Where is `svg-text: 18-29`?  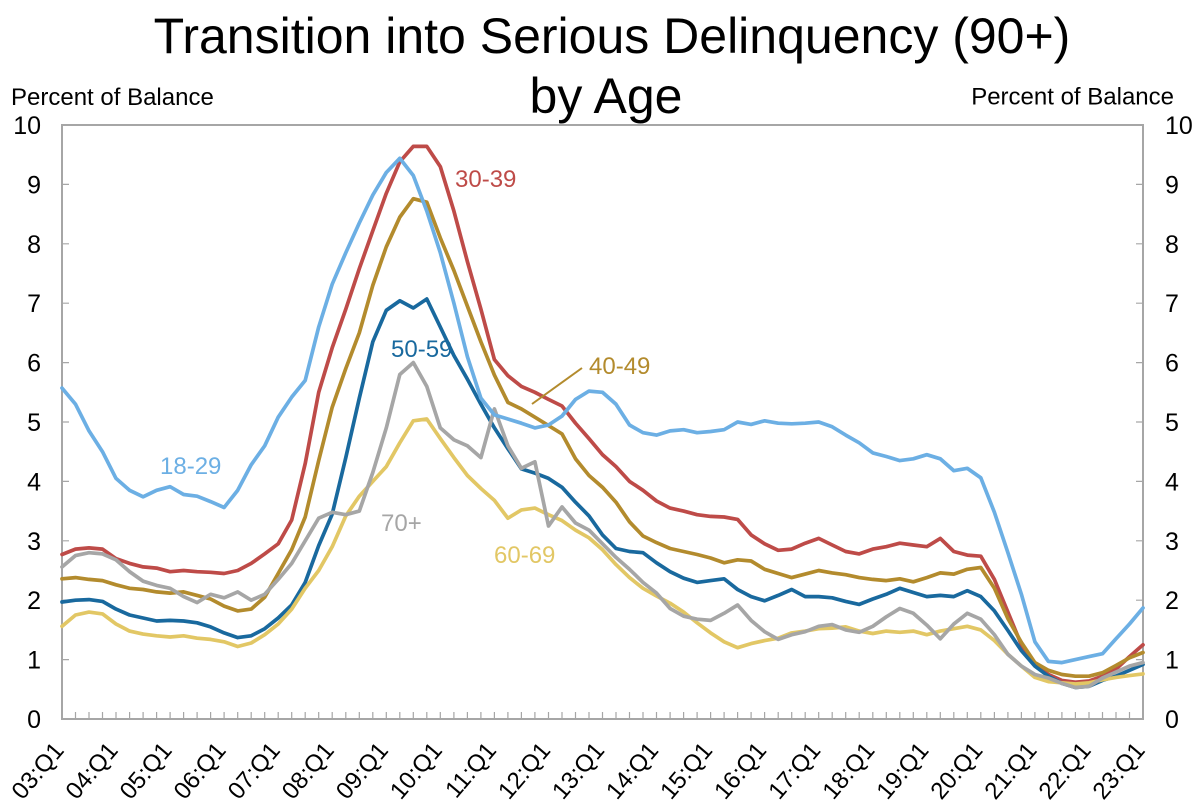
svg-text: 18-29 is located at coordinates (190, 466).